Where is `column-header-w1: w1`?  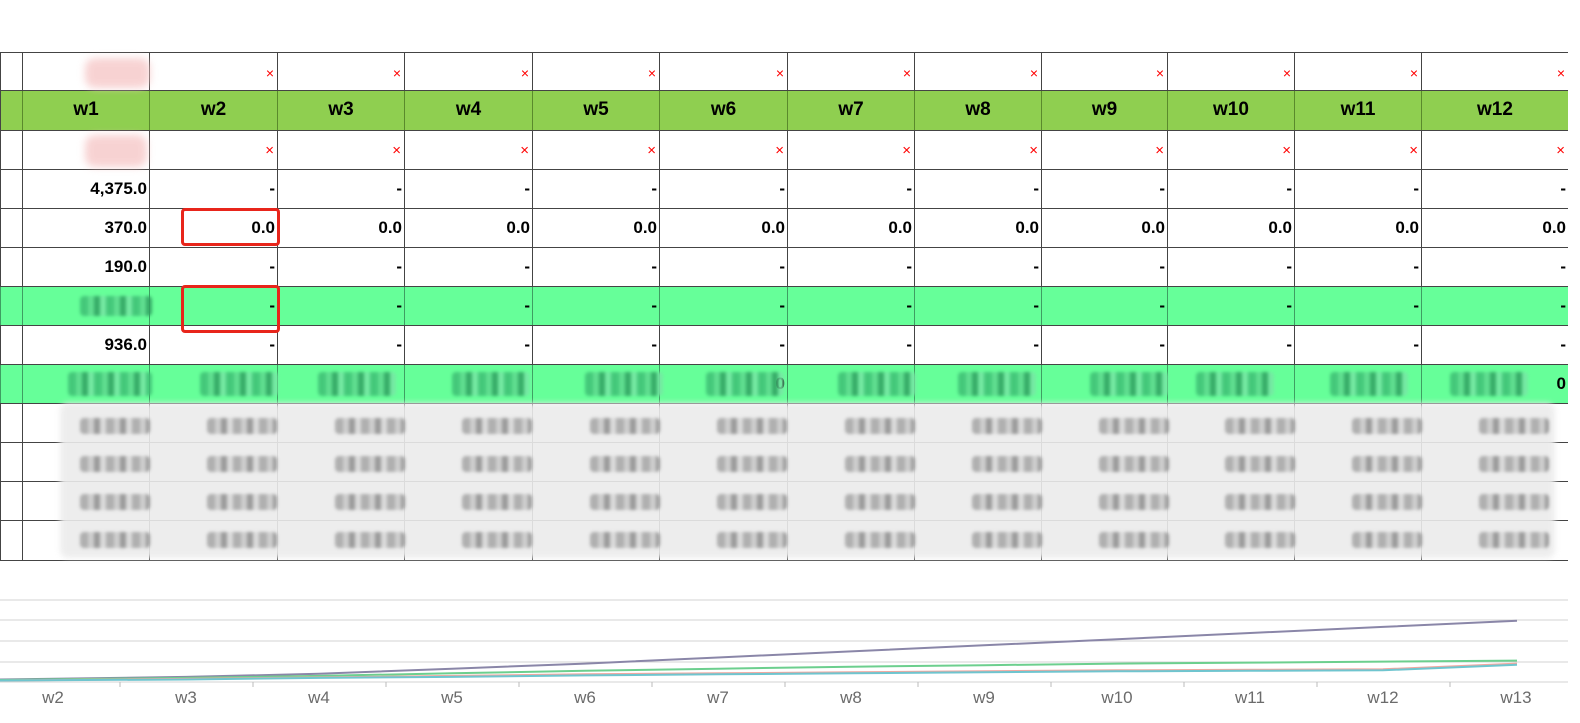
column-header-w1: w1 is located at coordinates (85, 110).